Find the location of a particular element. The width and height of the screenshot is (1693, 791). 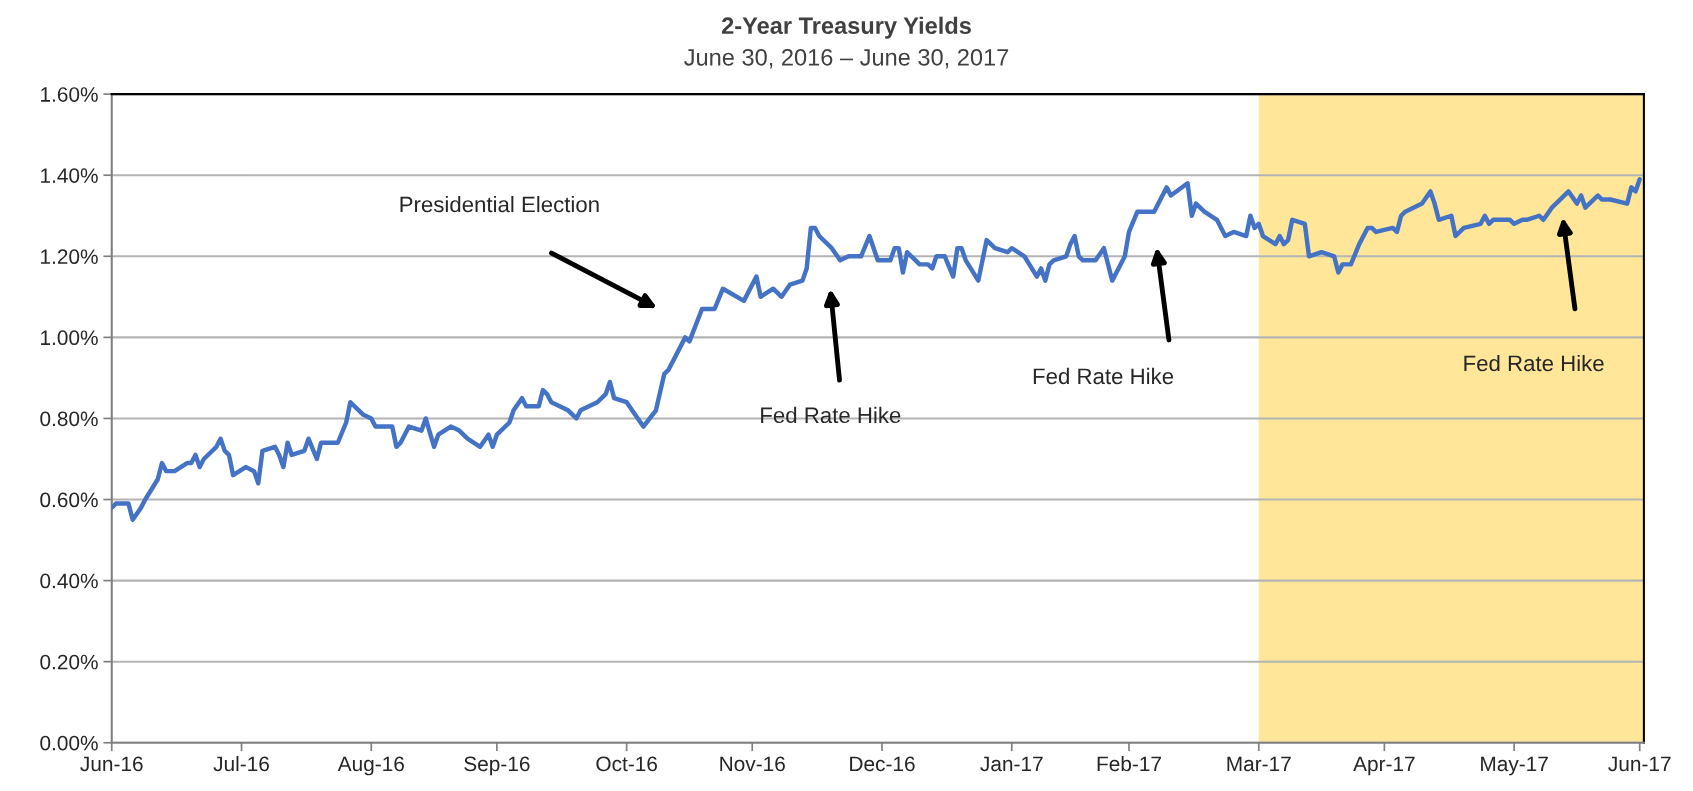

y-tick-label: 1.00% is located at coordinates (69, 338).